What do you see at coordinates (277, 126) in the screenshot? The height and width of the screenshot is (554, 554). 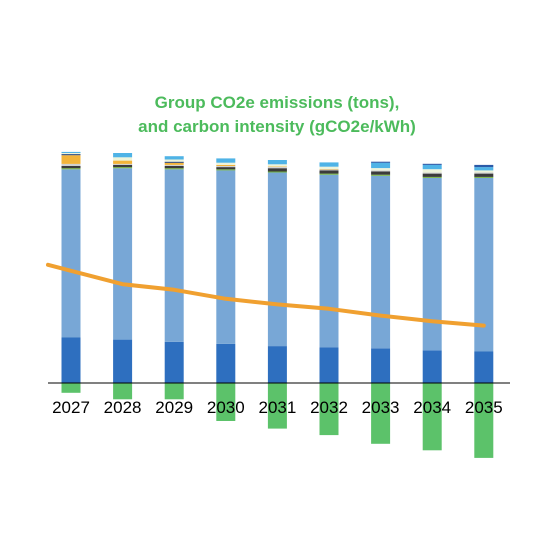 I see `chart-title-line-2: and carbon intensity (gCO2e/kWh)` at bounding box center [277, 126].